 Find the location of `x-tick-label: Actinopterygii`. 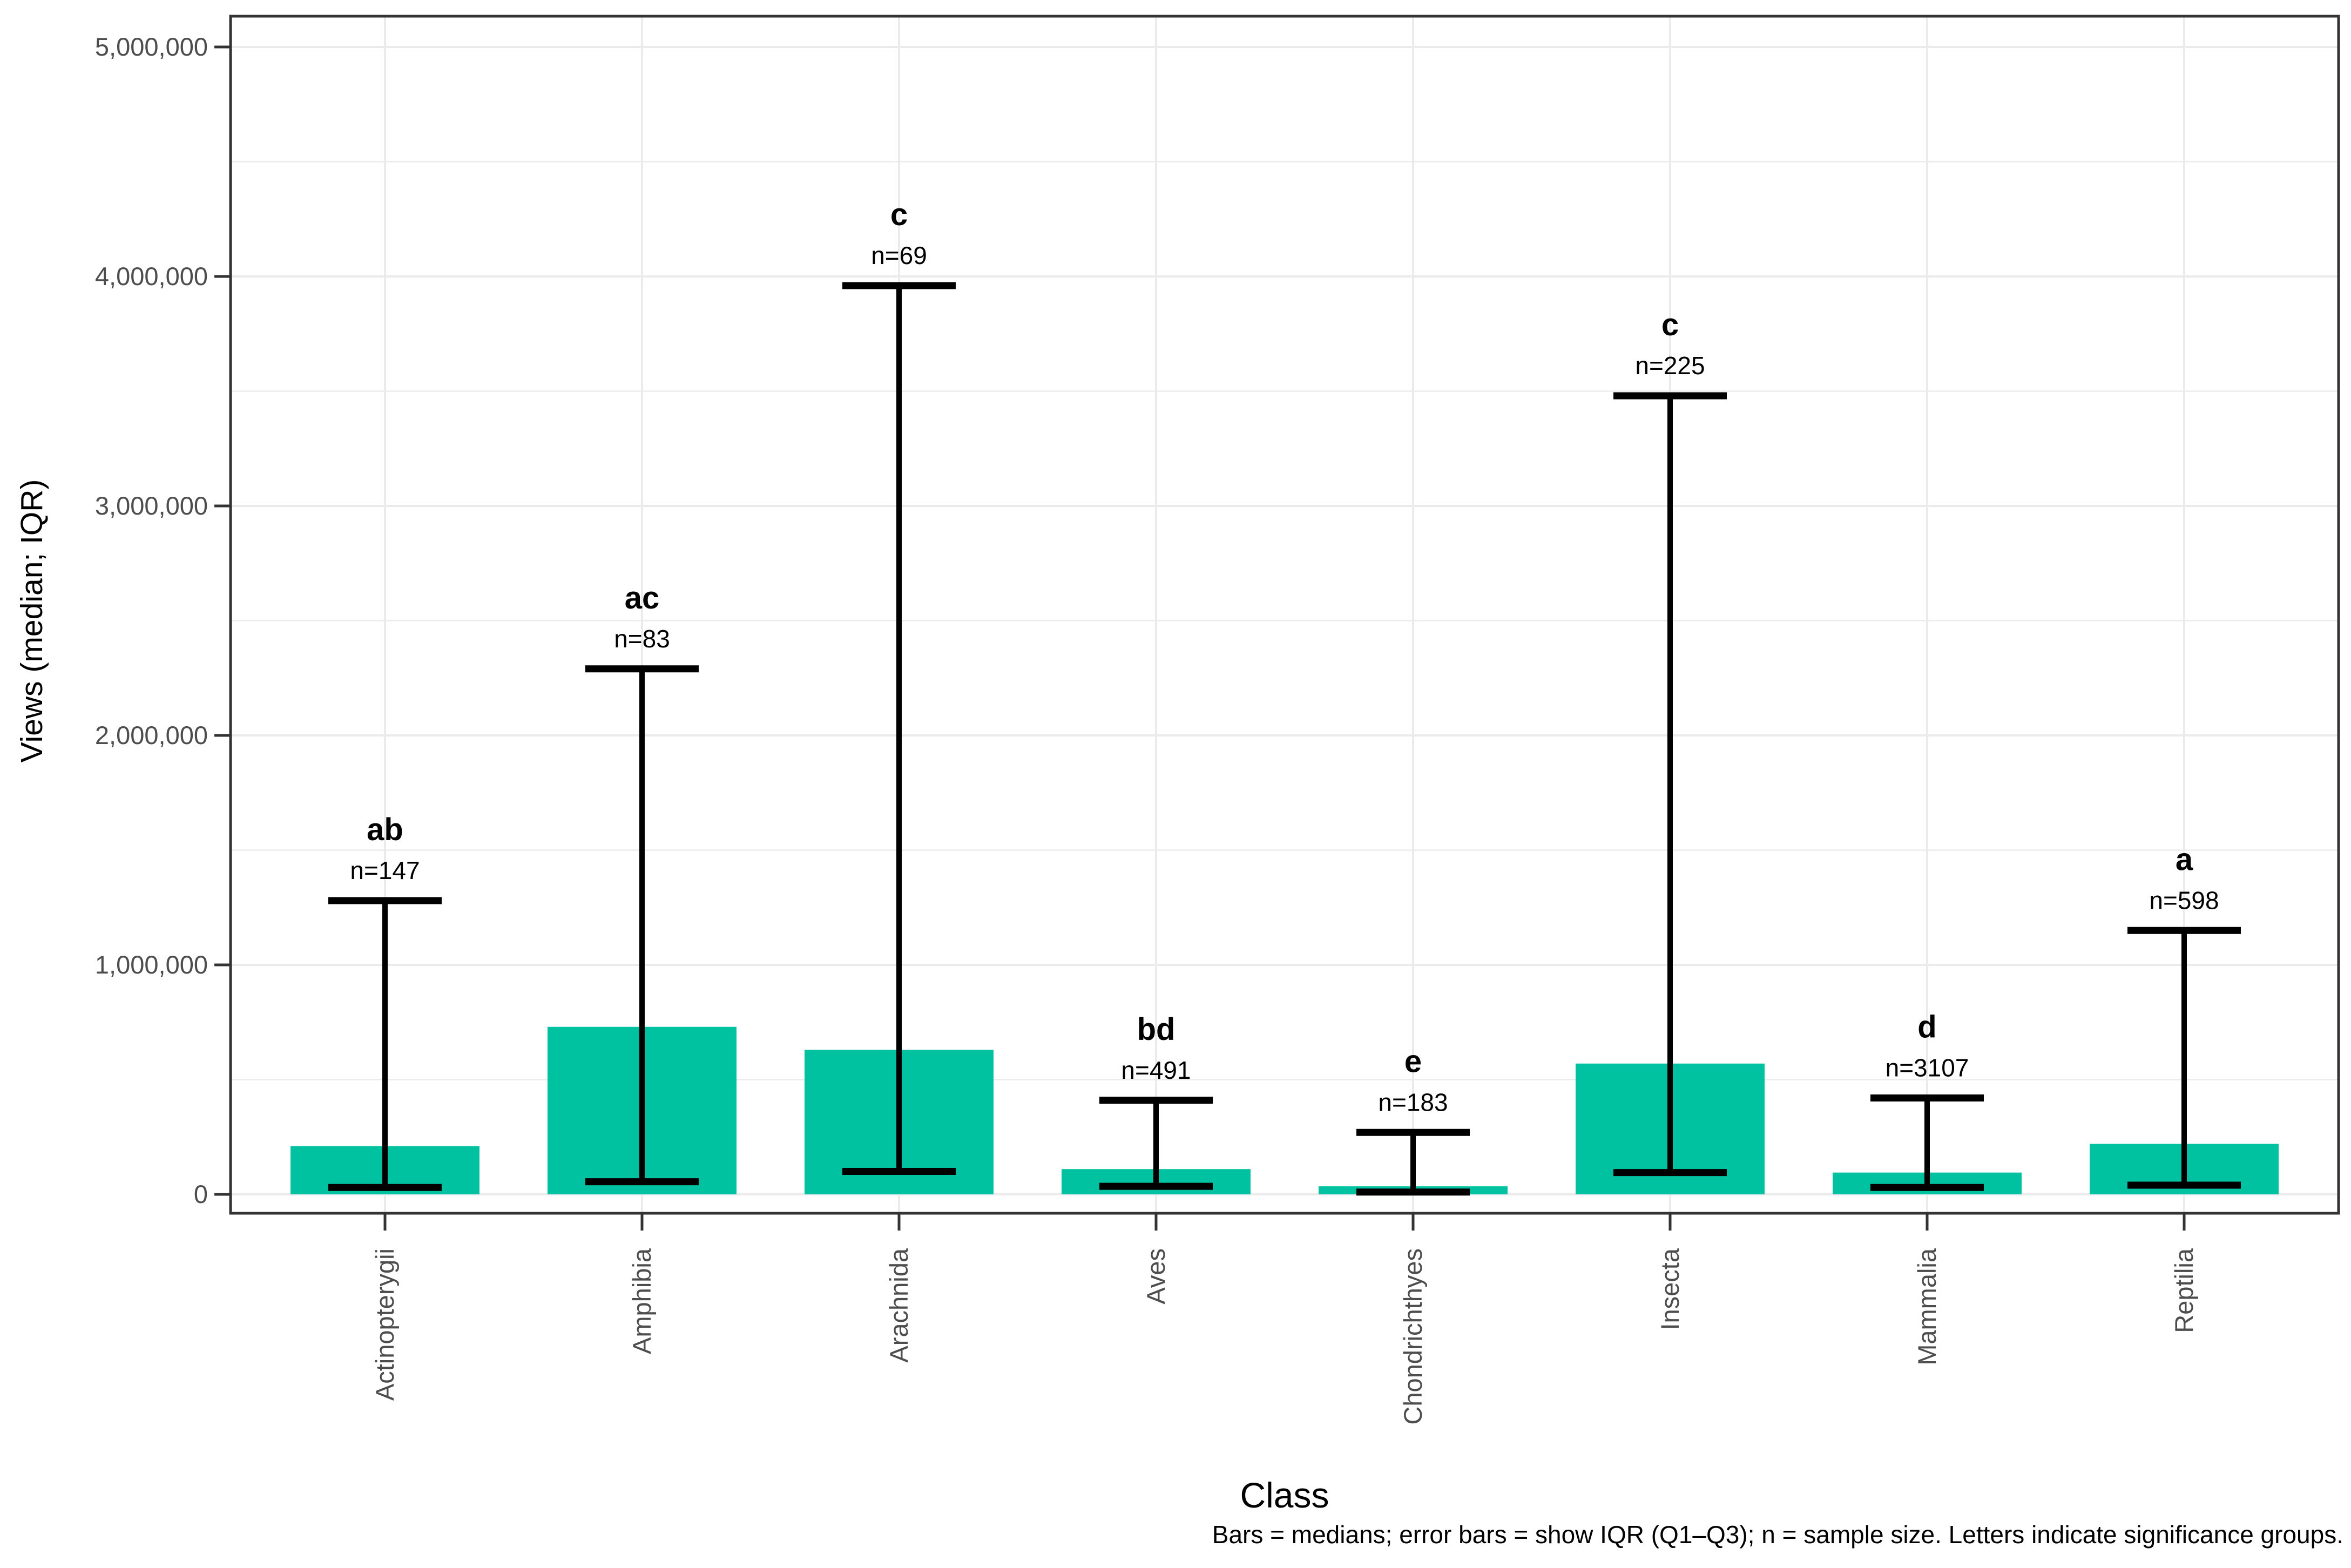

x-tick-label: Actinopterygii is located at coordinates (384, 1324).